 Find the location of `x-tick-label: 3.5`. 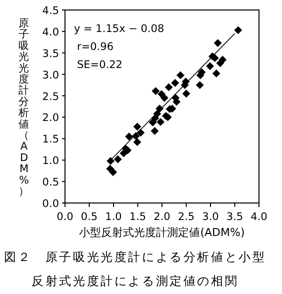

x-tick-label: 3.5 is located at coordinates (235, 217).